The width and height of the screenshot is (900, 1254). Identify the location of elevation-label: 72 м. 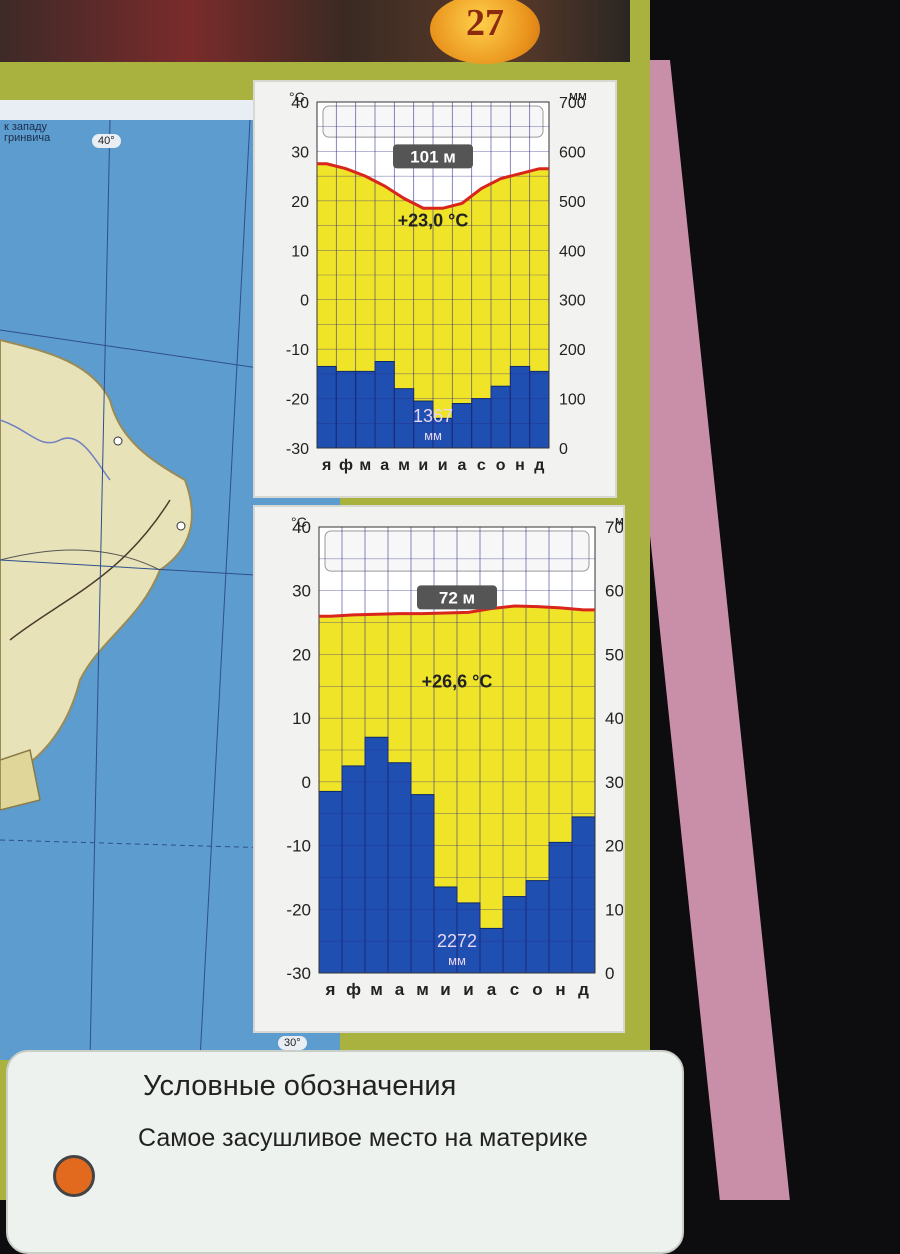
(457, 597).